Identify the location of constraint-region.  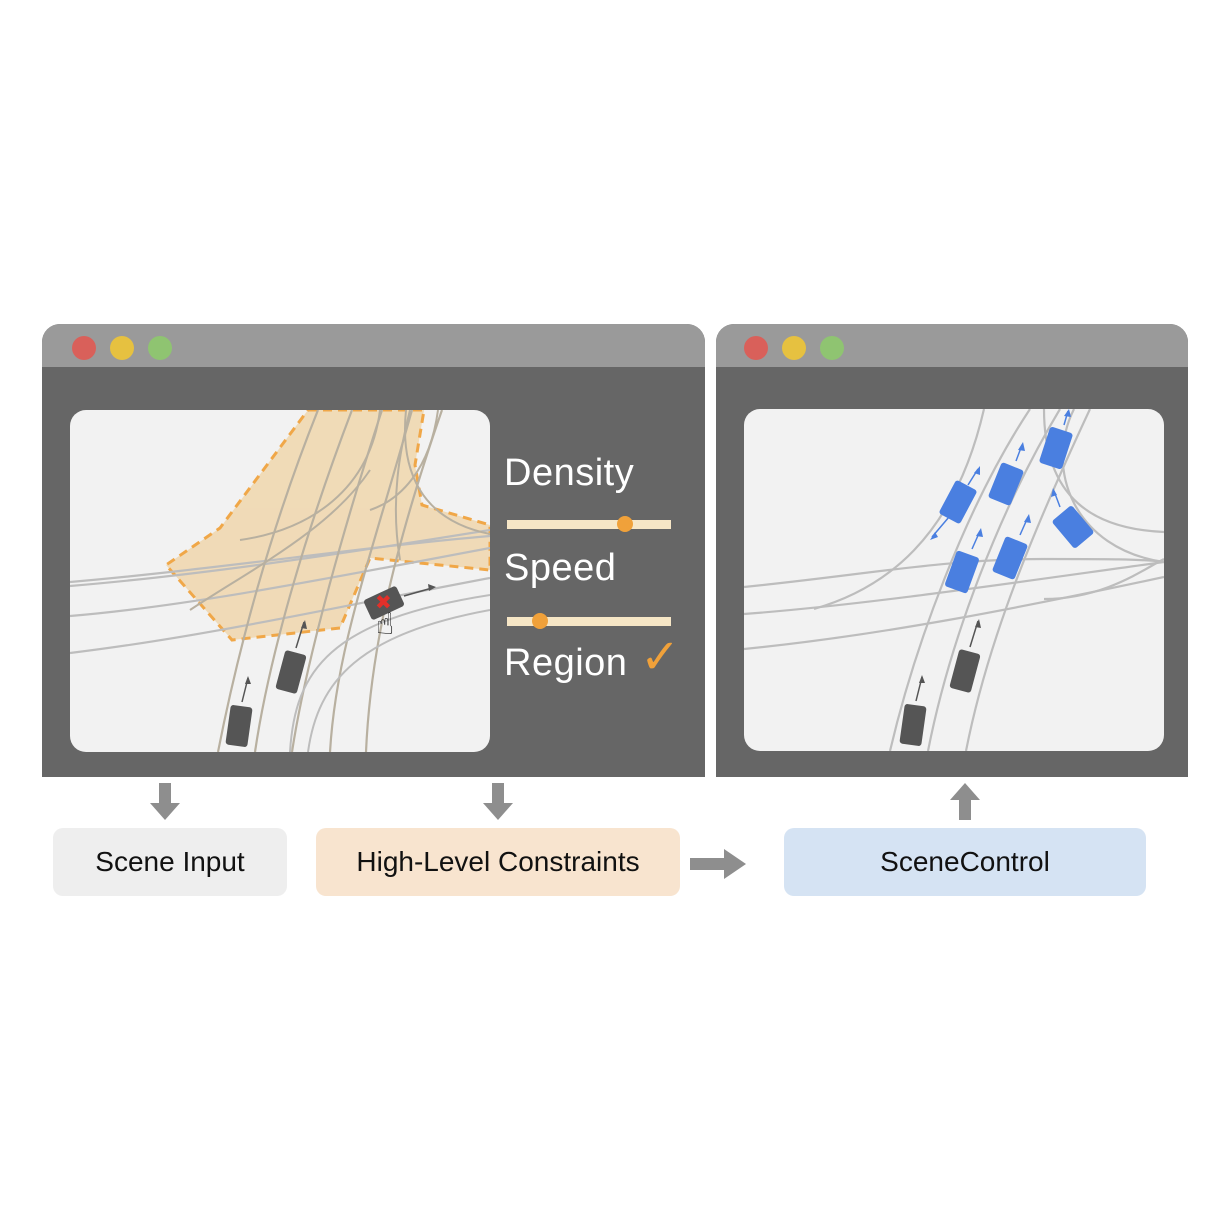
(326, 526).